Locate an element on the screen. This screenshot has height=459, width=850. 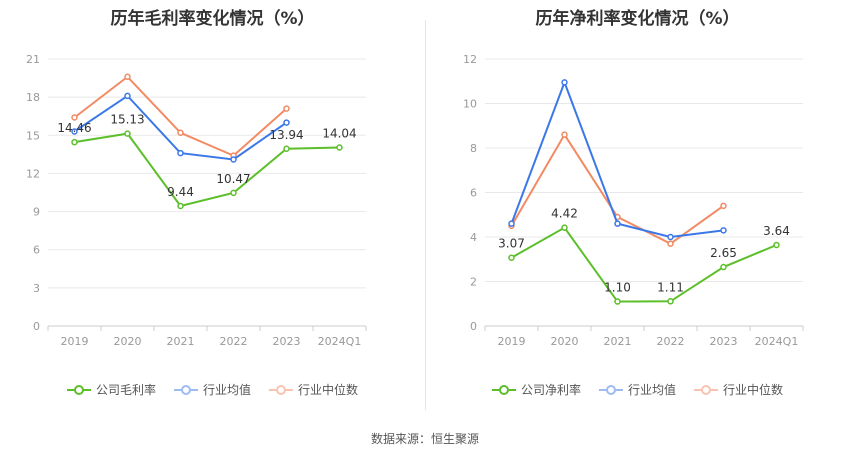
data-label: 1.10 is located at coordinates (617, 288).